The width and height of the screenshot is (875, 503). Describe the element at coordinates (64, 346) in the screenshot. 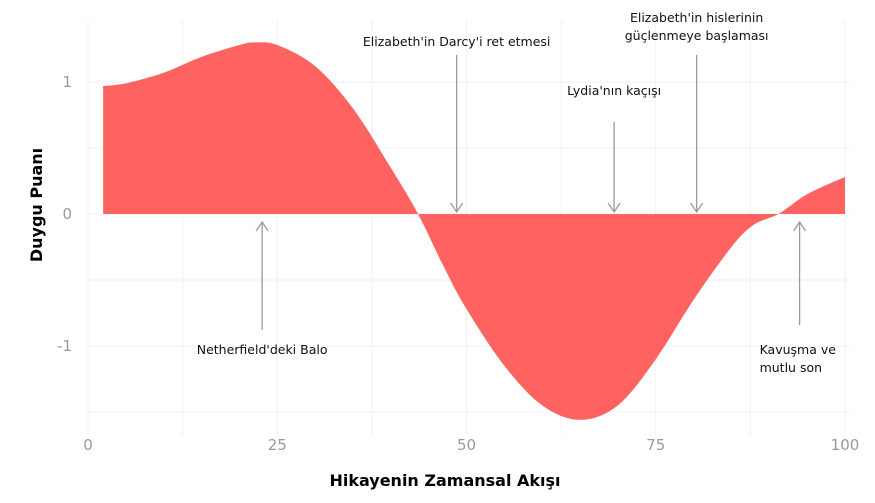

I see `y-tick-label: -1` at that location.